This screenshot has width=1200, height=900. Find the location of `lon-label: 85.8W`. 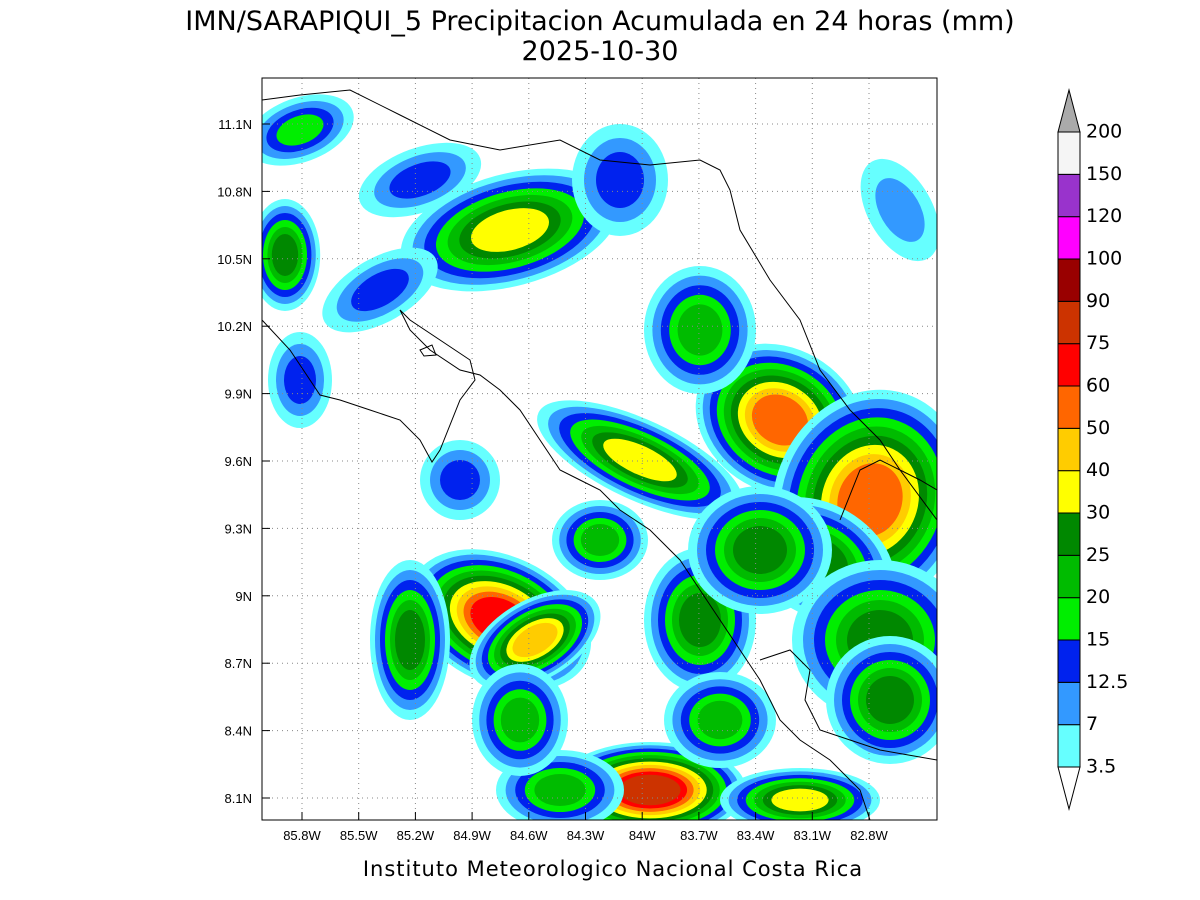

lon-label: 85.8W is located at coordinates (302, 835).